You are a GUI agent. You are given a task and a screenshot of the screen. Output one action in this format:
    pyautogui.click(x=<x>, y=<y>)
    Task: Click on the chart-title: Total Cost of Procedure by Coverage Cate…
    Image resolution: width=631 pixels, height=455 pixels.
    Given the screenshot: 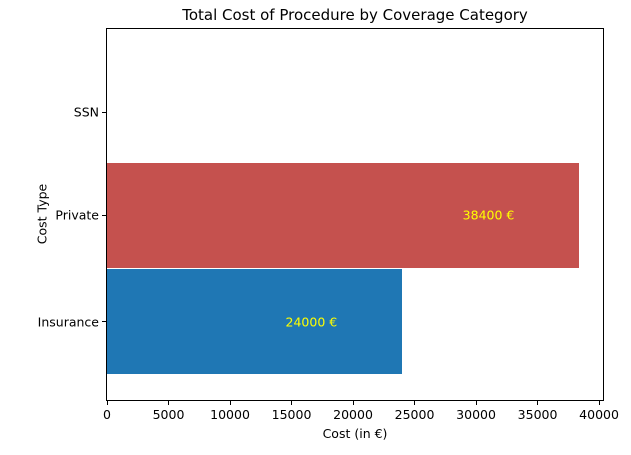 What is the action you would take?
    pyautogui.click(x=355, y=15)
    